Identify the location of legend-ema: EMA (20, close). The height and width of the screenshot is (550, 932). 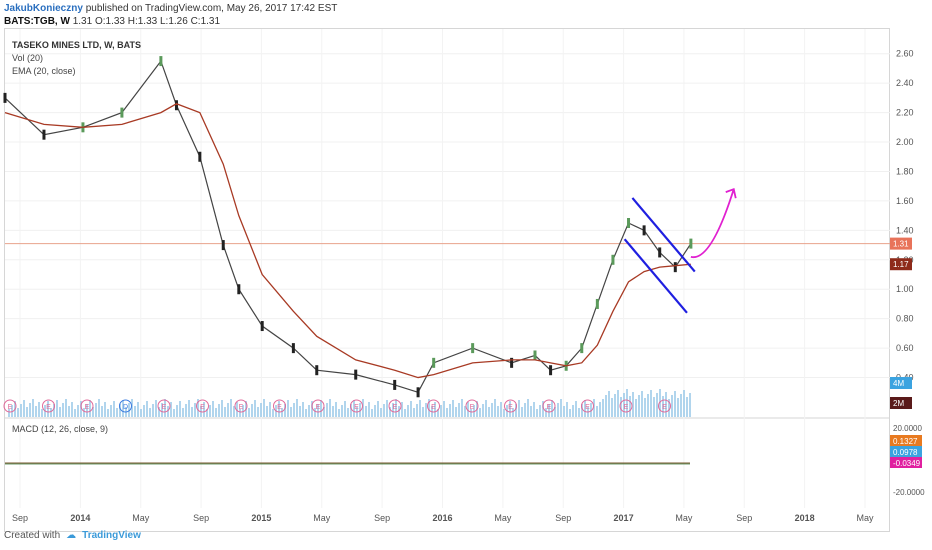
(44, 71).